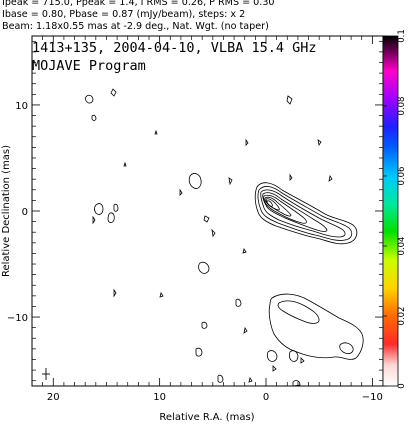 The image size is (409, 424). Describe the element at coordinates (346, 348) in the screenshot. I see `contour-lower-knot` at that location.